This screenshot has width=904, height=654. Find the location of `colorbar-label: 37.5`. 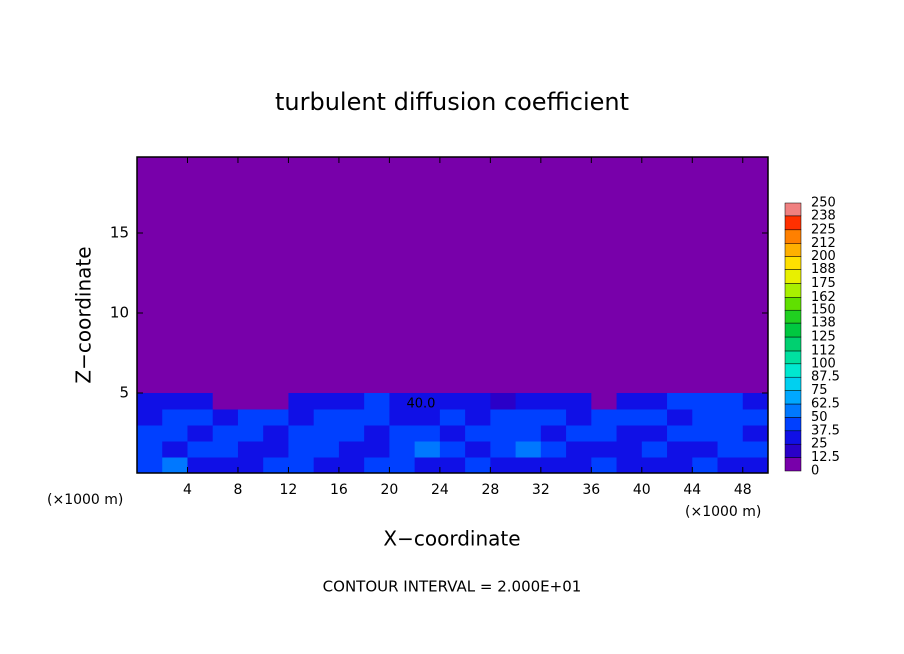

colorbar-label: 37.5 is located at coordinates (825, 430).